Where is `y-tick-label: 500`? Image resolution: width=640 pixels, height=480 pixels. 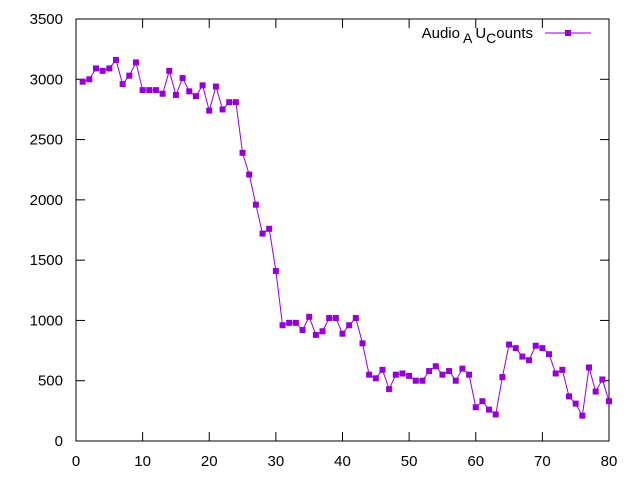
y-tick-label: 500 is located at coordinates (50, 381).